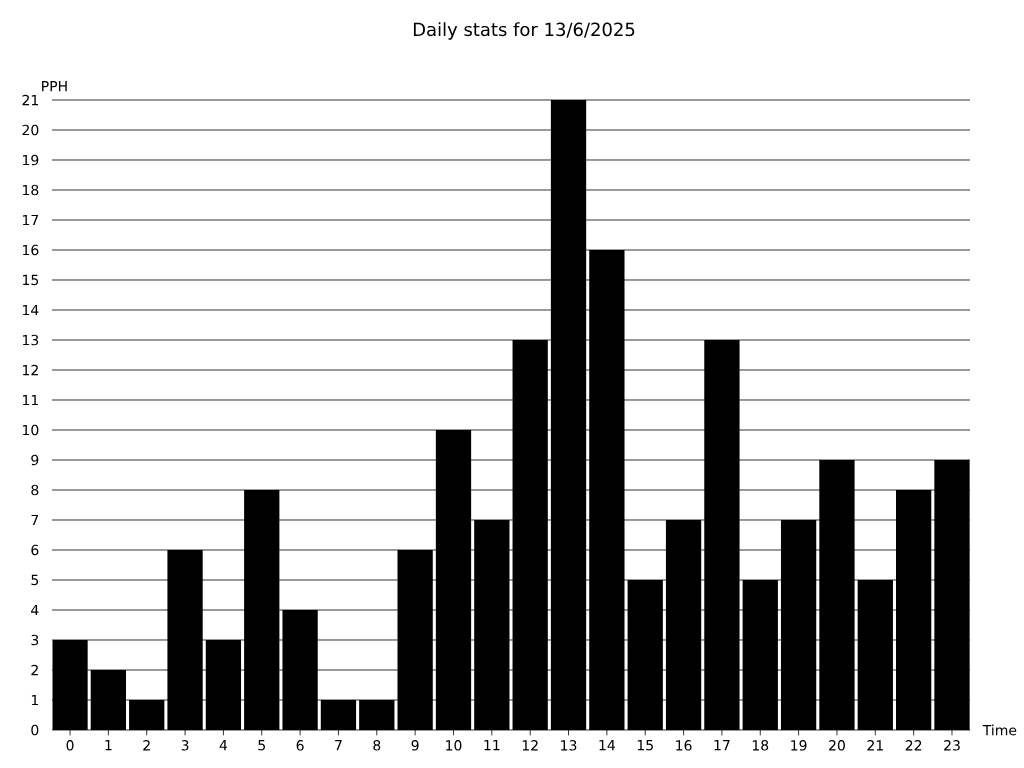 This screenshot has width=1024, height=768. Describe the element at coordinates (35, 460) in the screenshot. I see `y-tick-label: 9` at that location.